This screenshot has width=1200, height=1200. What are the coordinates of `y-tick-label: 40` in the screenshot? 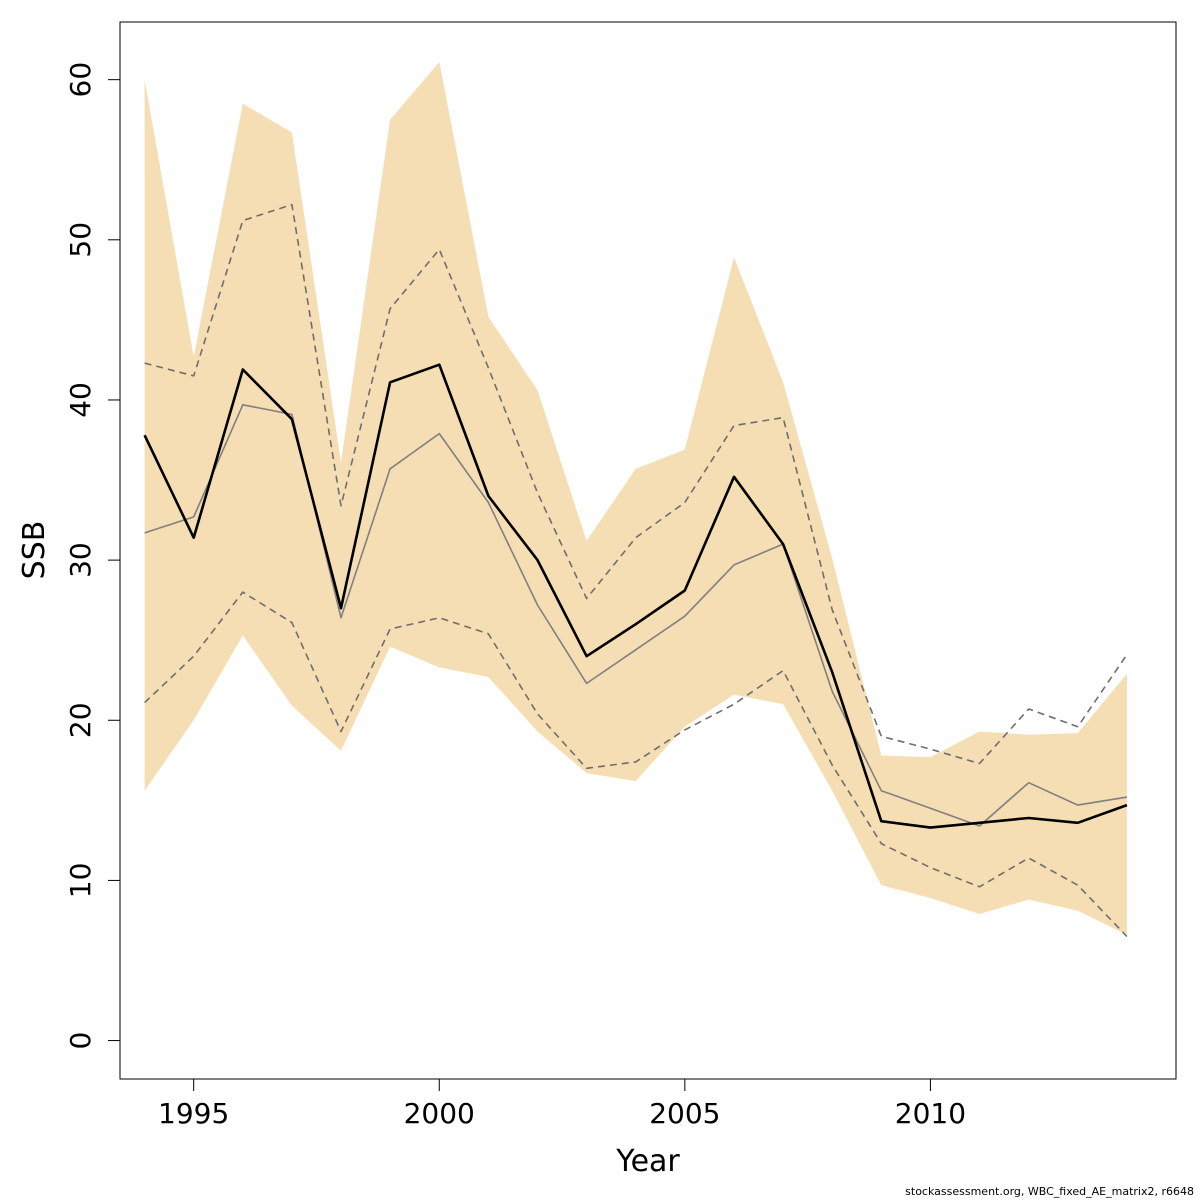 It's located at (80, 400).